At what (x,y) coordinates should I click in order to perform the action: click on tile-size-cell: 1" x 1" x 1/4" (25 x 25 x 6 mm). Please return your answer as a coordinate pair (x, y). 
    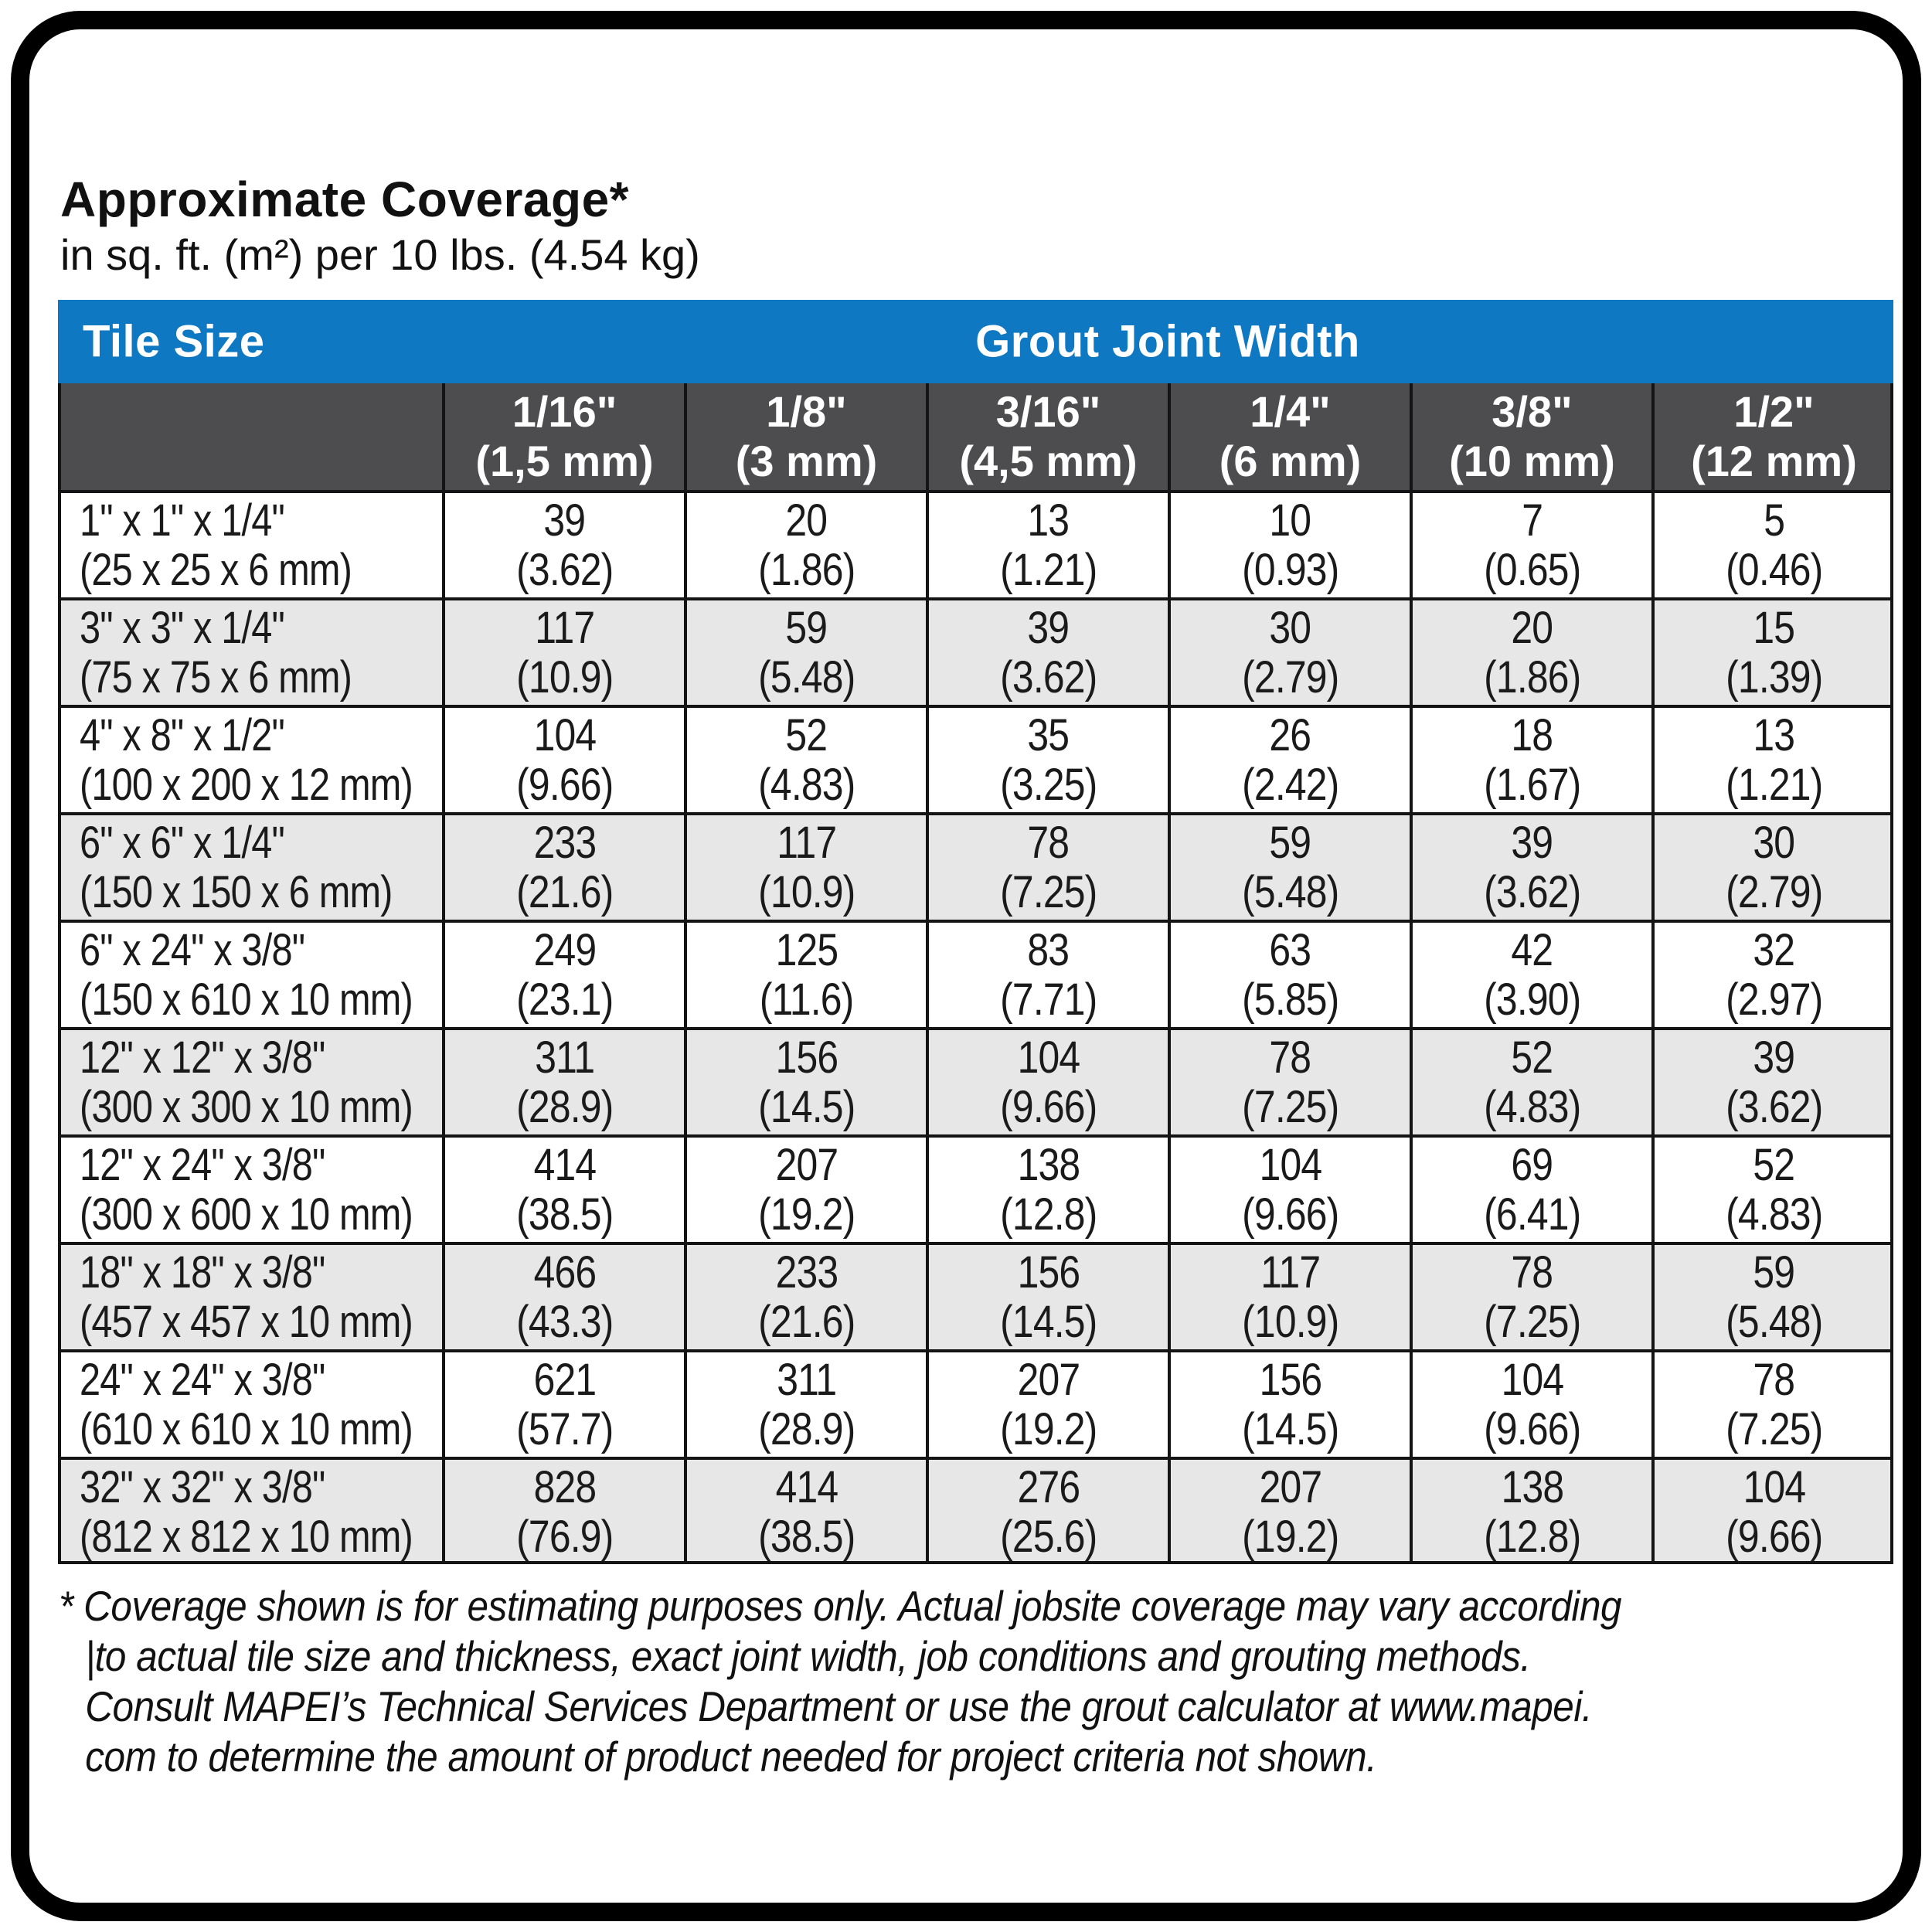
    Looking at the image, I should click on (250, 545).